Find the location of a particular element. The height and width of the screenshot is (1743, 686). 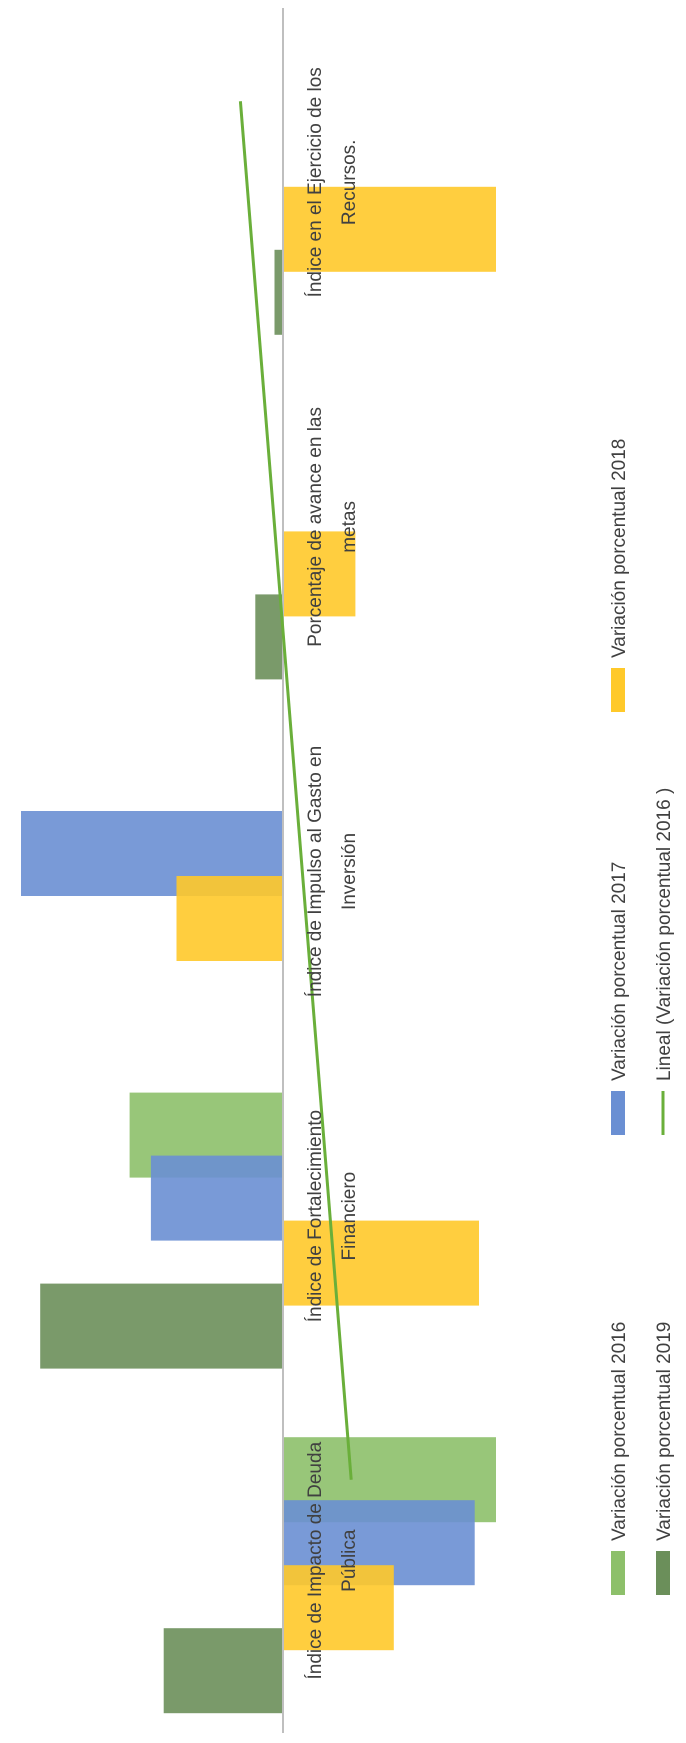

legend-label-3: Variación porcentual 2017 is located at coordinates (619, 971).